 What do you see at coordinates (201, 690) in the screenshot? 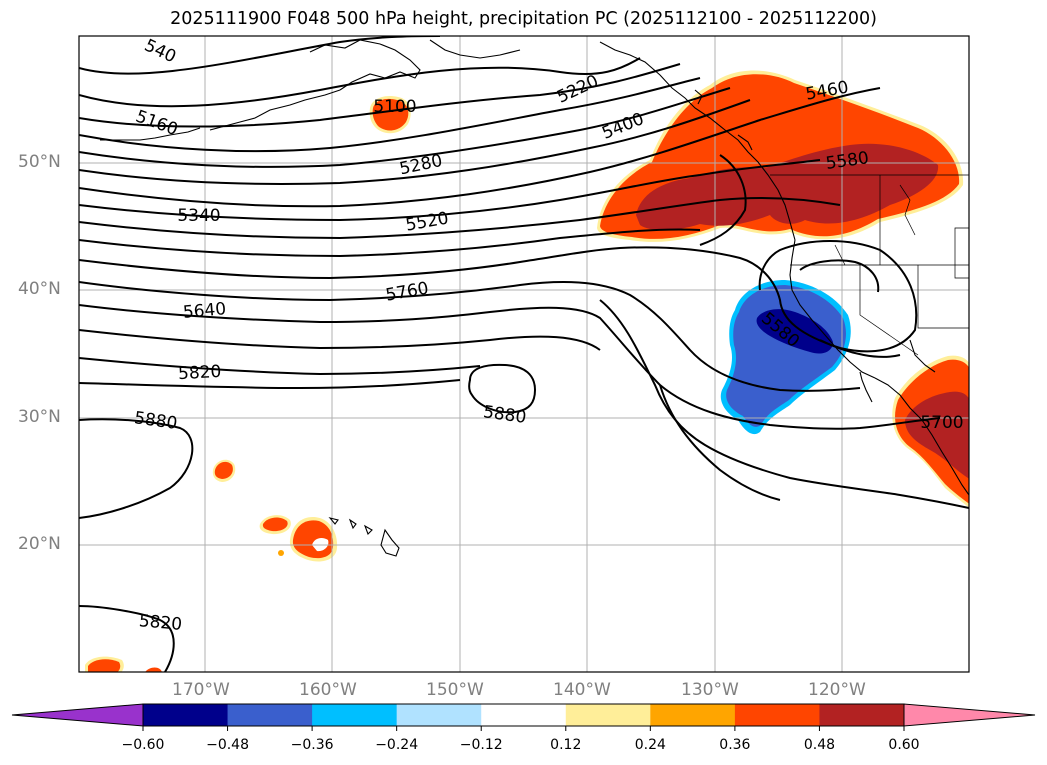
I see `lon-label-170w: 170°W` at bounding box center [201, 690].